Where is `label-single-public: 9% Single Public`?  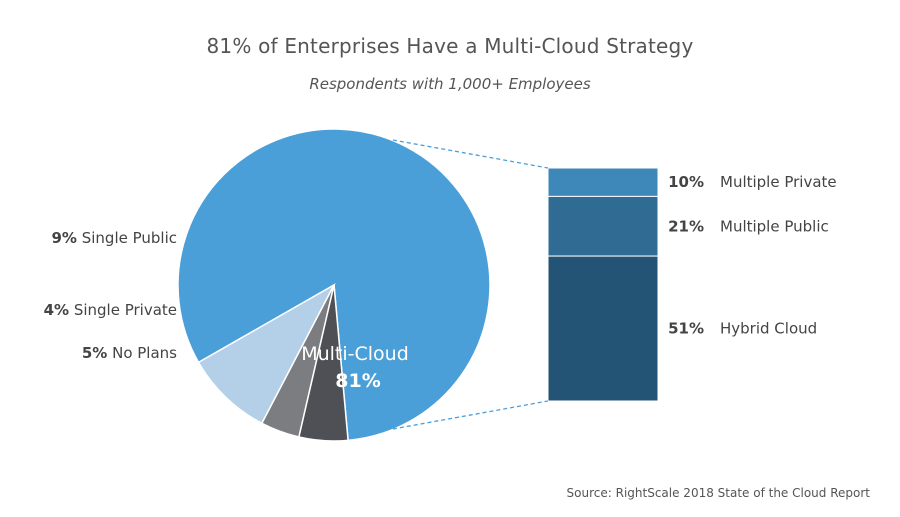
label-single-public: 9% Single Public is located at coordinates (114, 238).